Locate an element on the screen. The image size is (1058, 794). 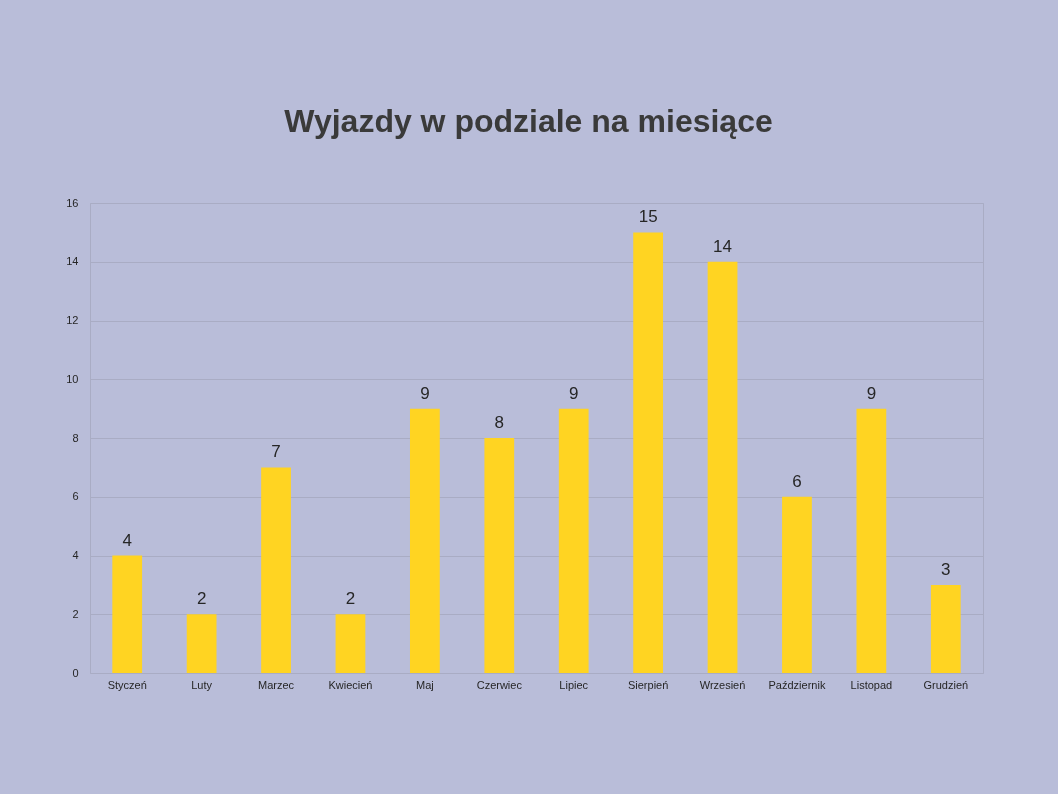
data-label: 6 is located at coordinates (797, 481).